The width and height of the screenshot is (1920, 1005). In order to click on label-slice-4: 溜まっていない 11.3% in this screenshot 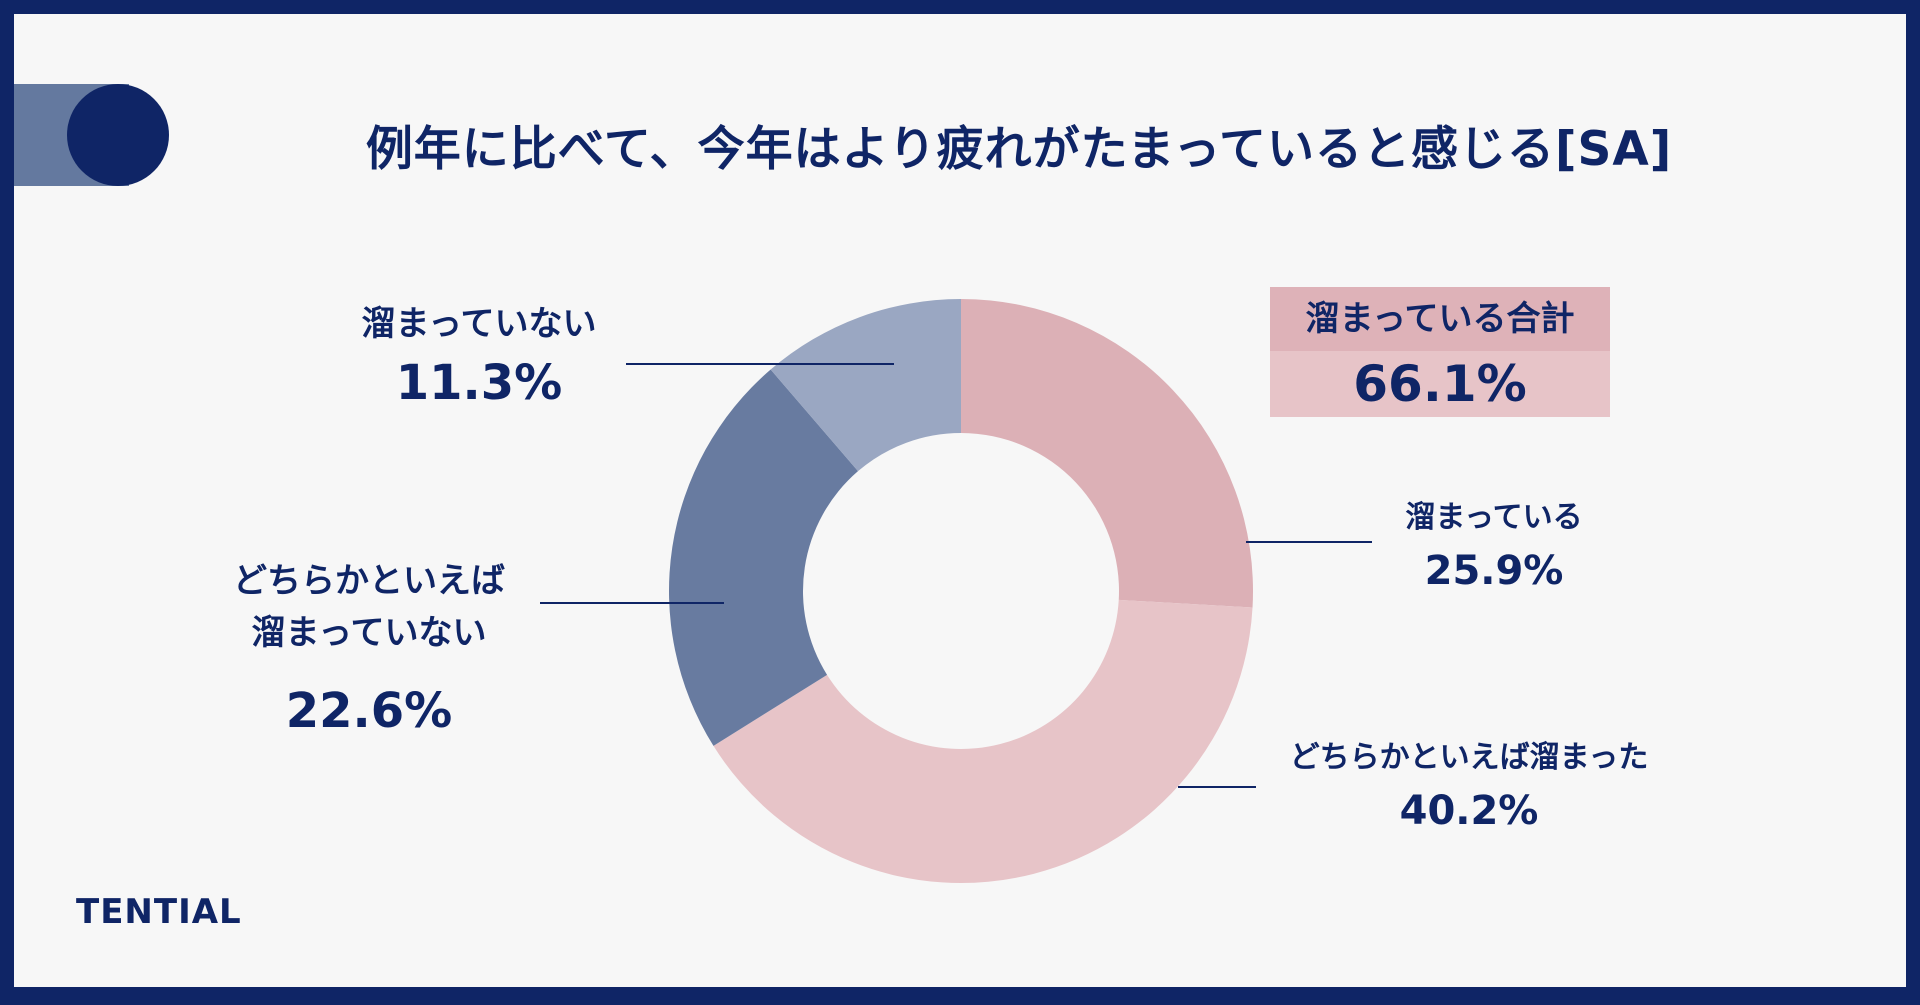, I will do `click(479, 357)`.